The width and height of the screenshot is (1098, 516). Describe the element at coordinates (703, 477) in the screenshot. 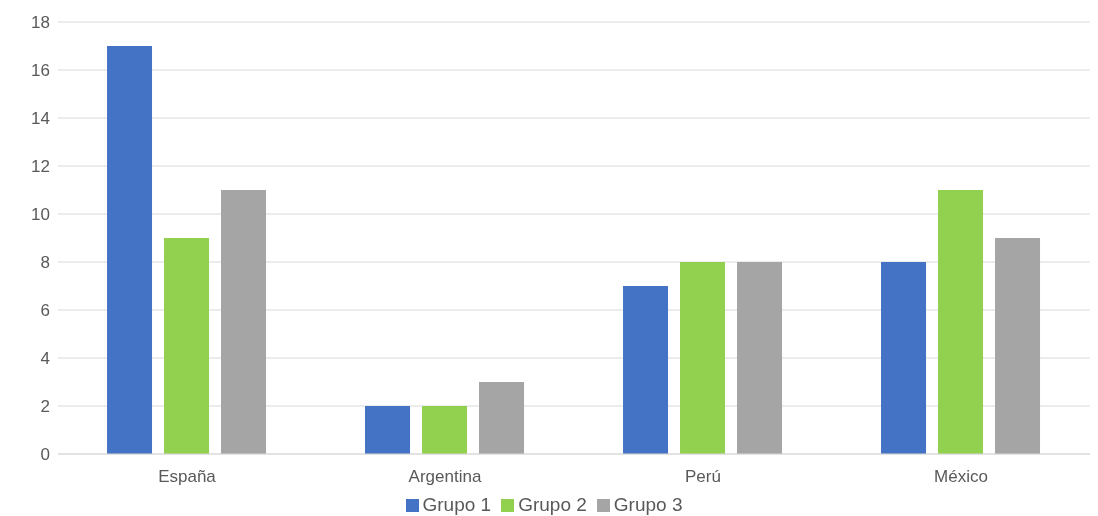

I see `x-tick-label: Perú` at that location.